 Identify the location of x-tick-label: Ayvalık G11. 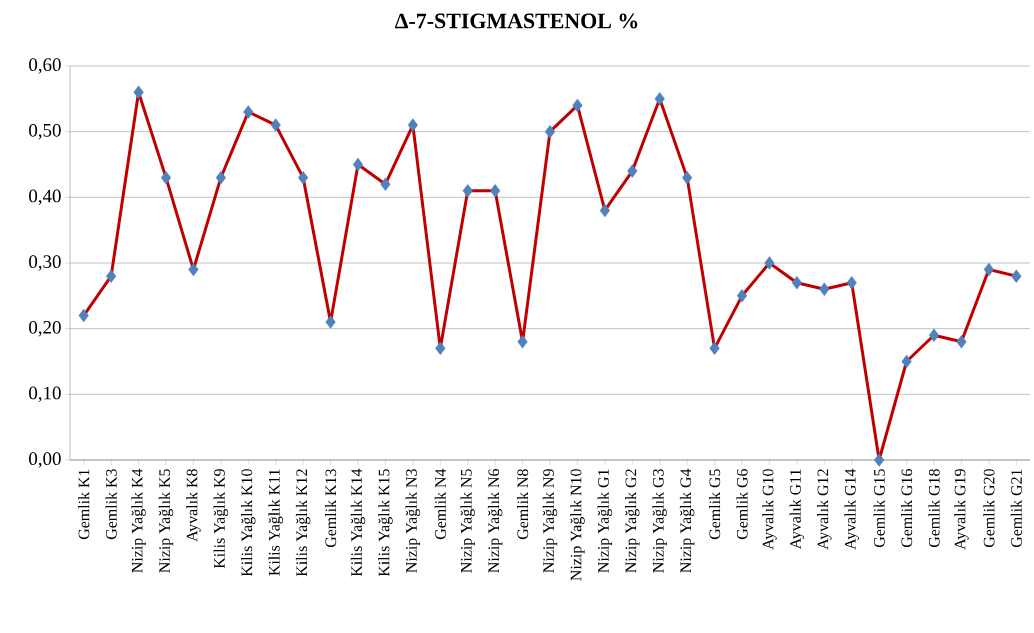
(797, 509).